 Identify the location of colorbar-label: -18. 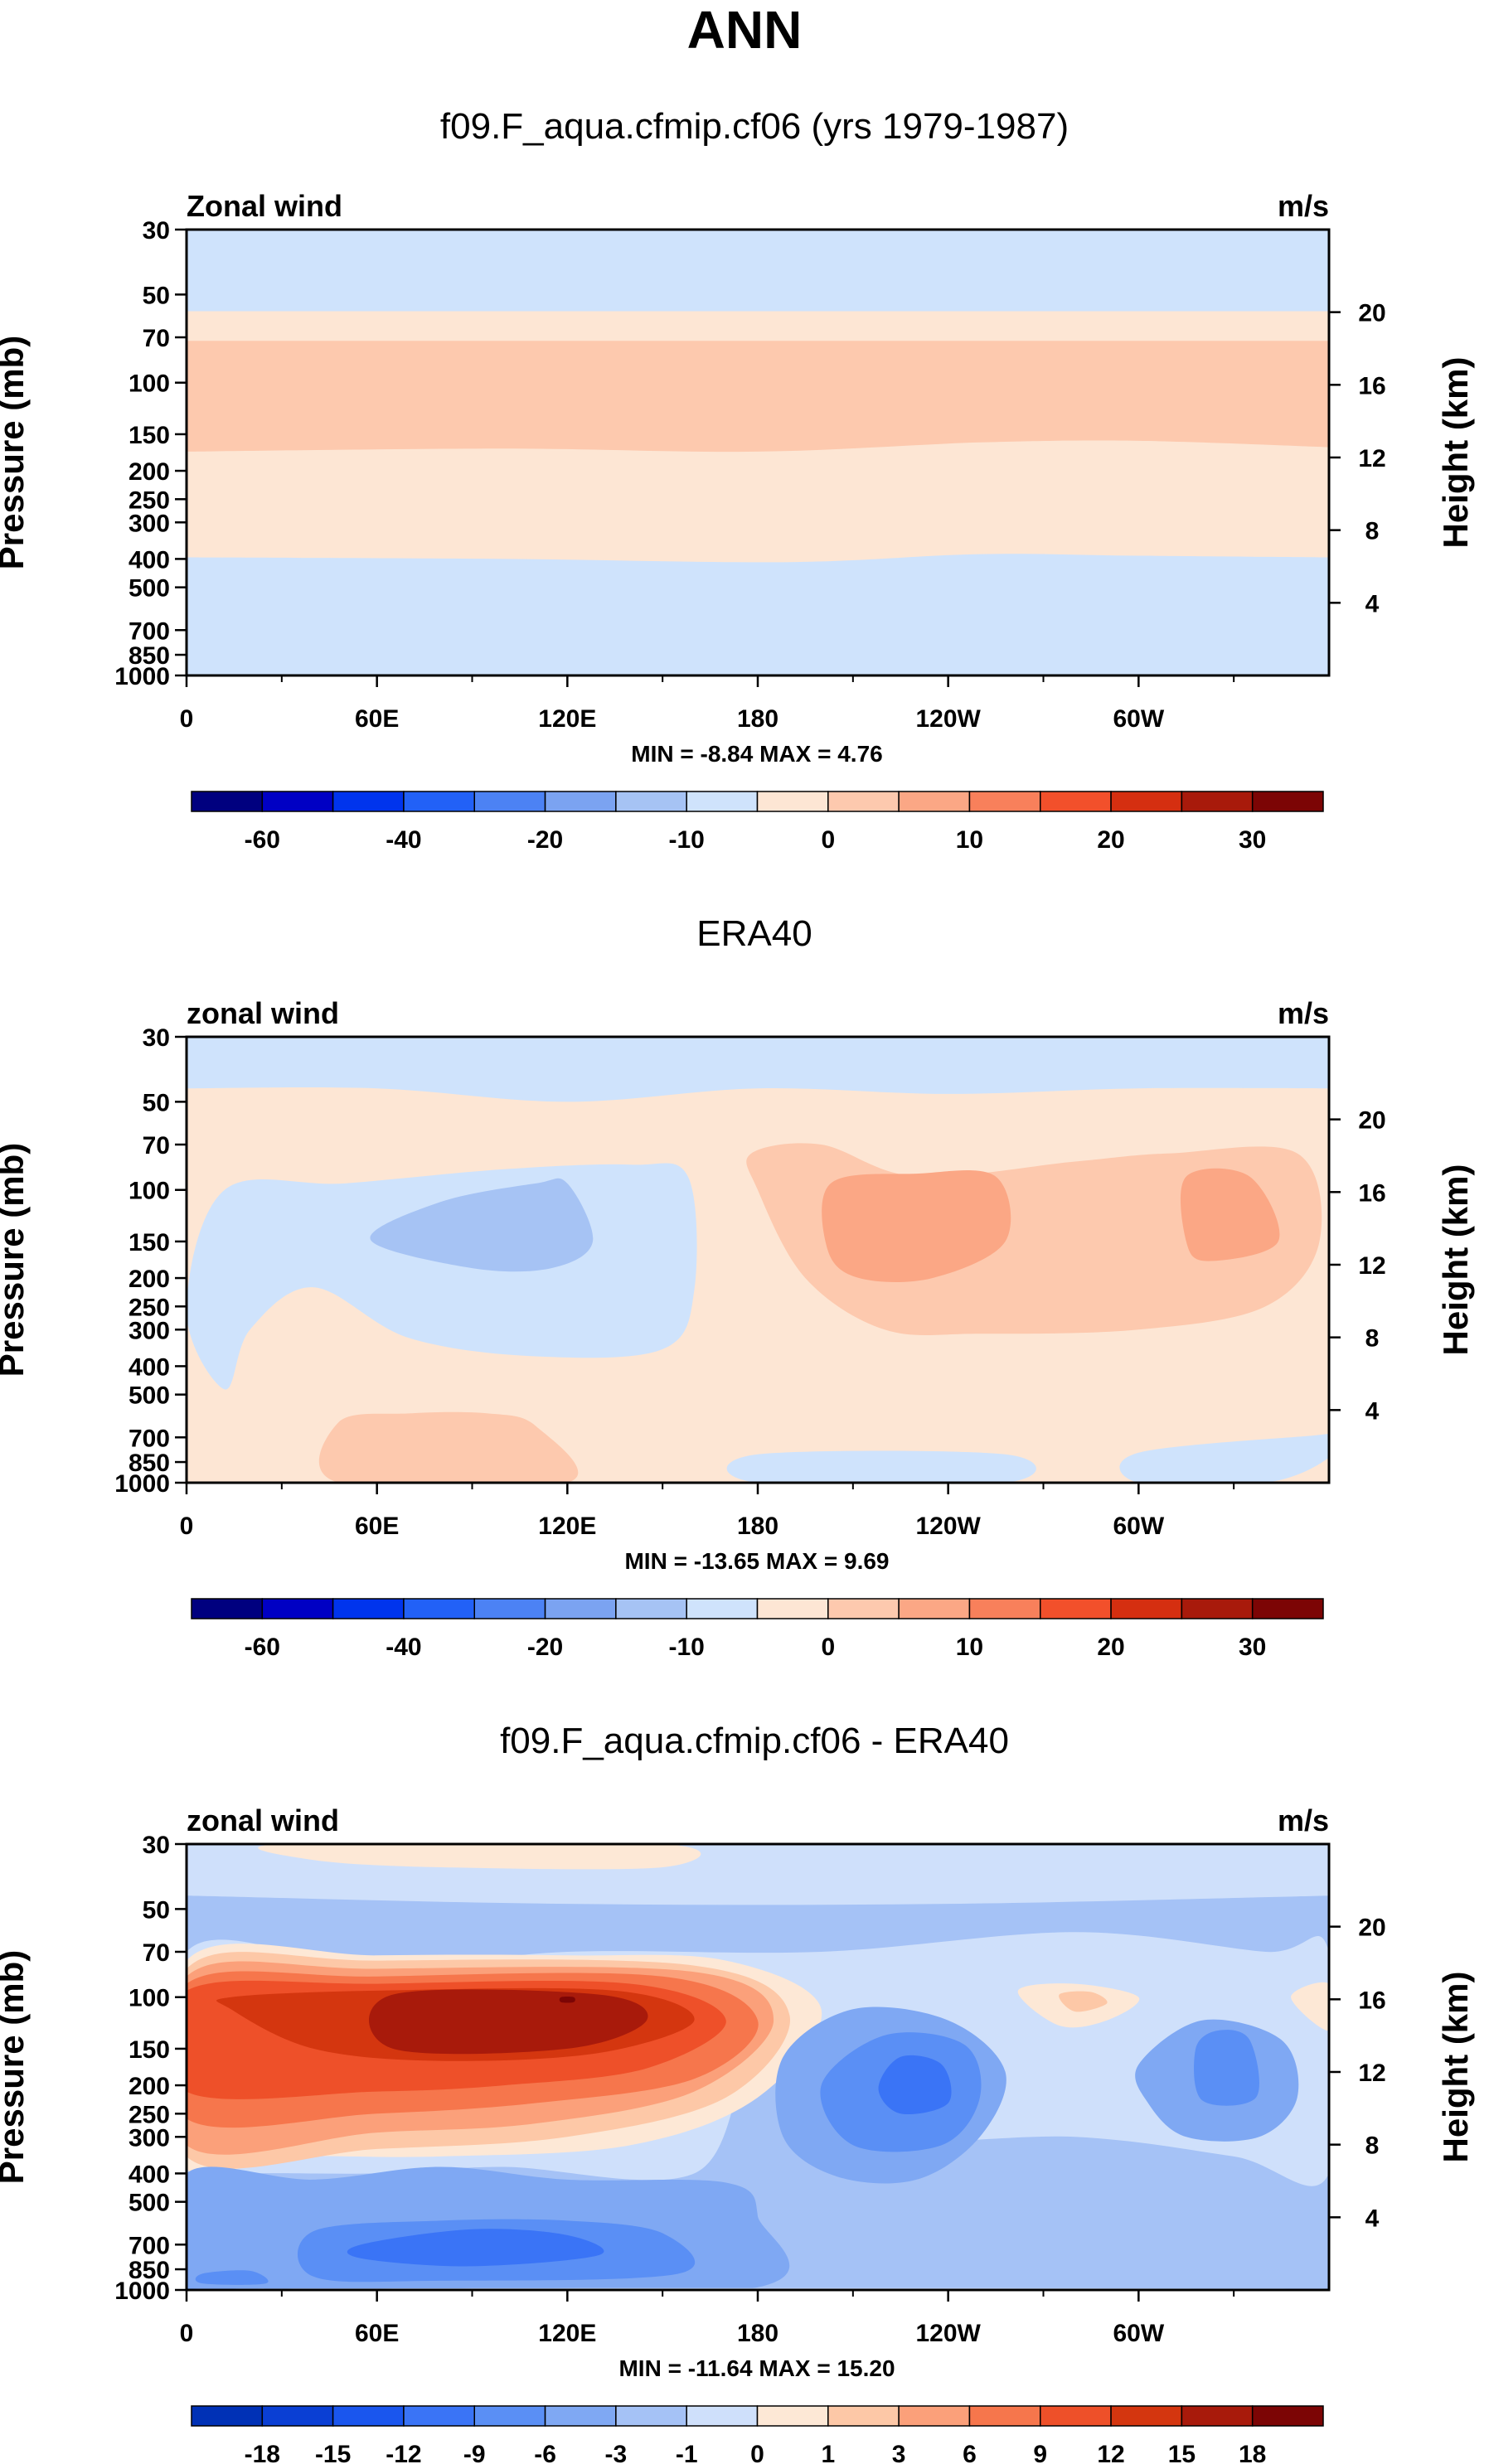
(262, 2452).